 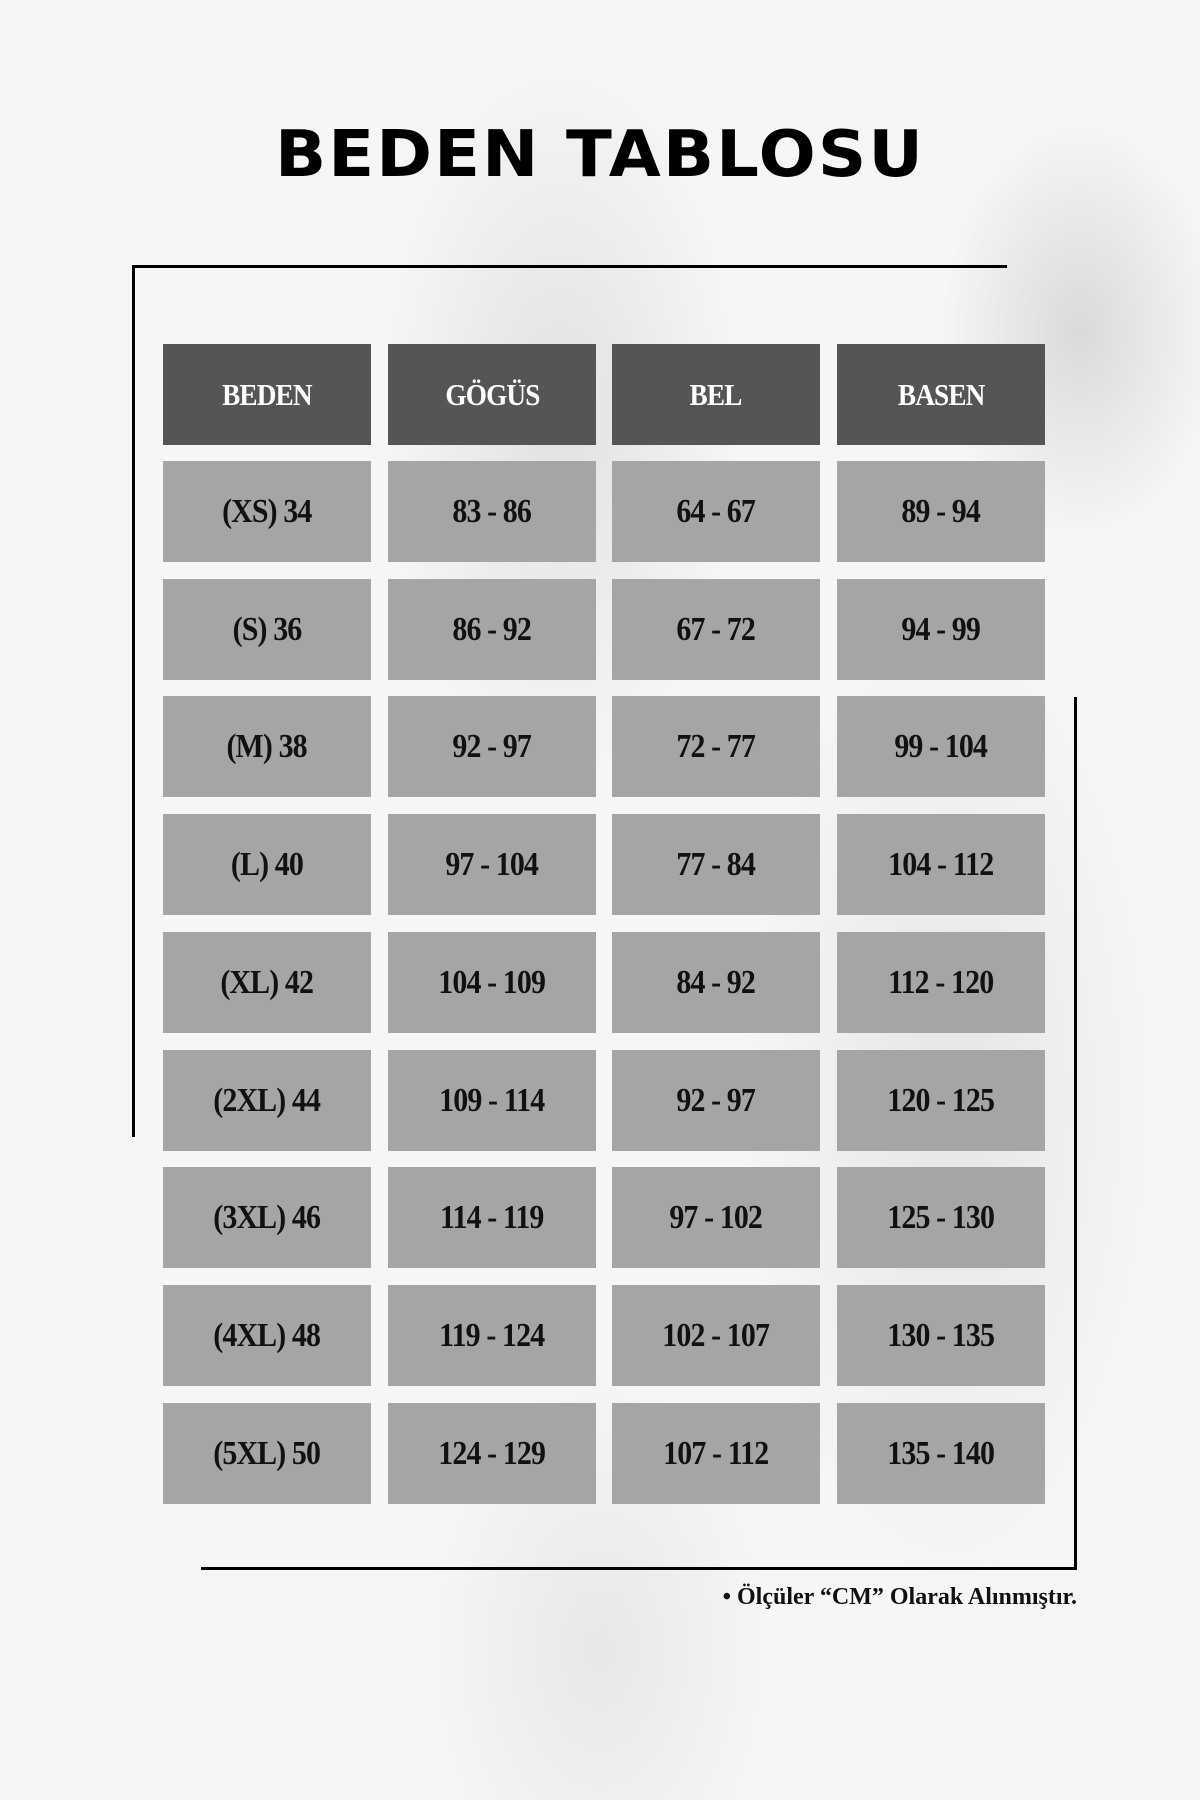 I want to click on cell-text: BEL, so click(x=716, y=394).